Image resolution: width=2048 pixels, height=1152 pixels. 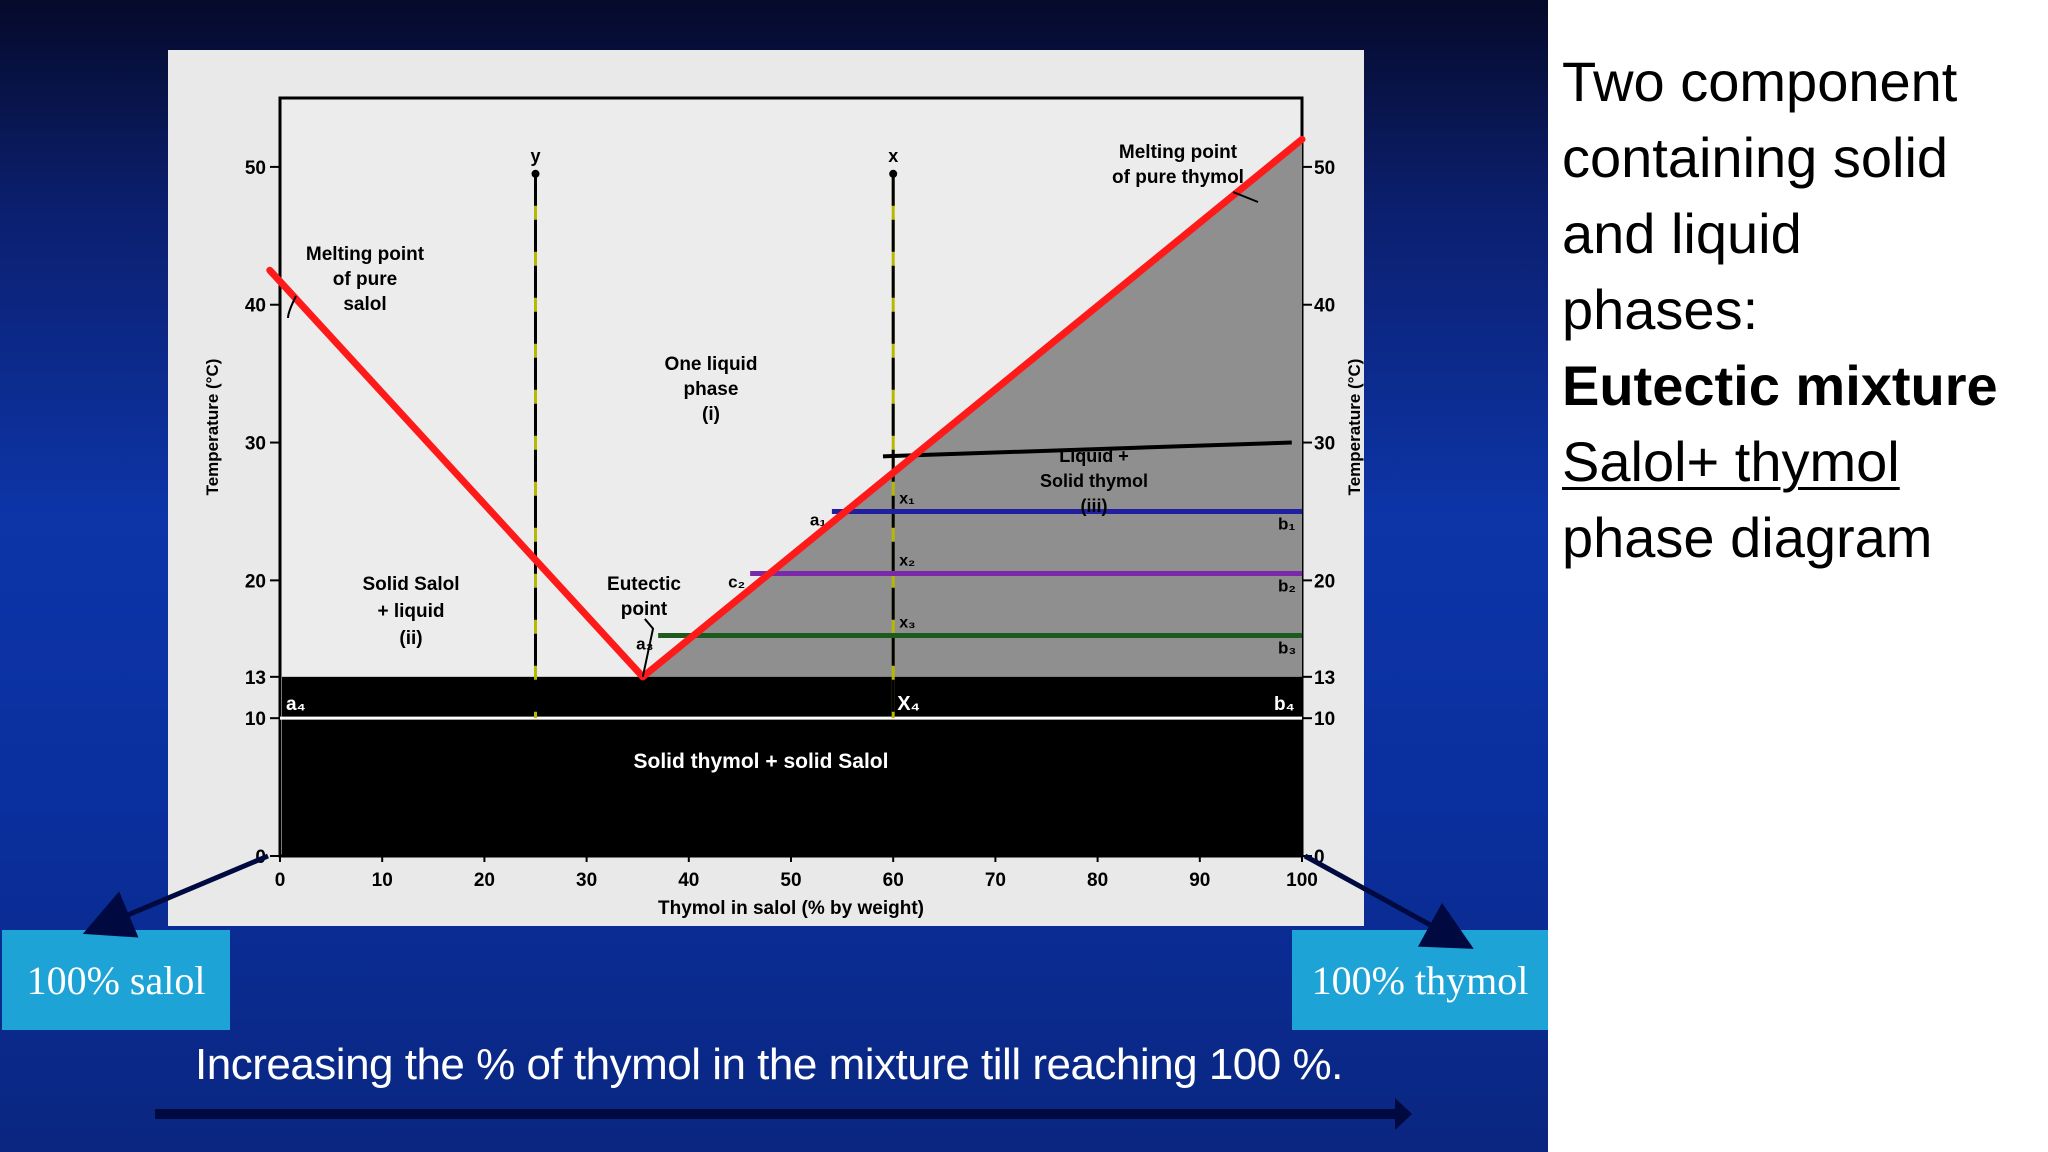 What do you see at coordinates (1286, 523) in the screenshot?
I see `tie-line-1-right-label: b₁` at bounding box center [1286, 523].